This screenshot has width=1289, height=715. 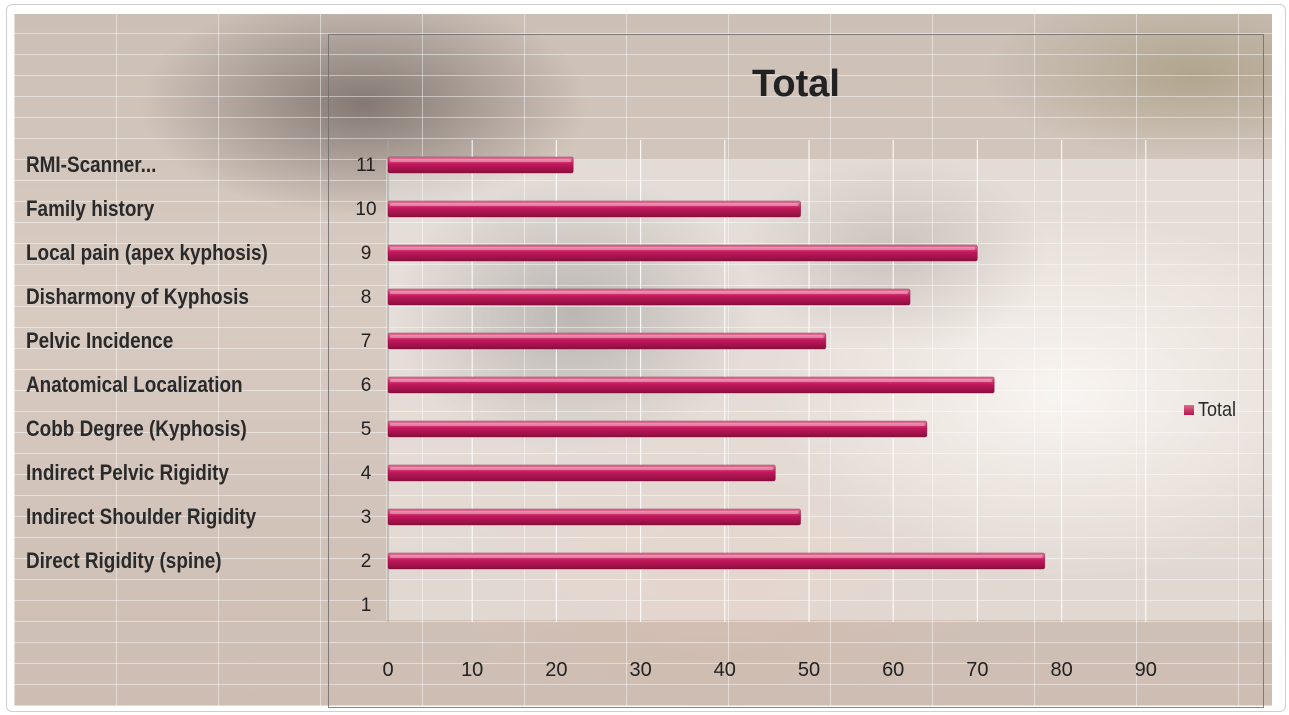 What do you see at coordinates (366, 253) in the screenshot?
I see `y-tick-label: 9` at bounding box center [366, 253].